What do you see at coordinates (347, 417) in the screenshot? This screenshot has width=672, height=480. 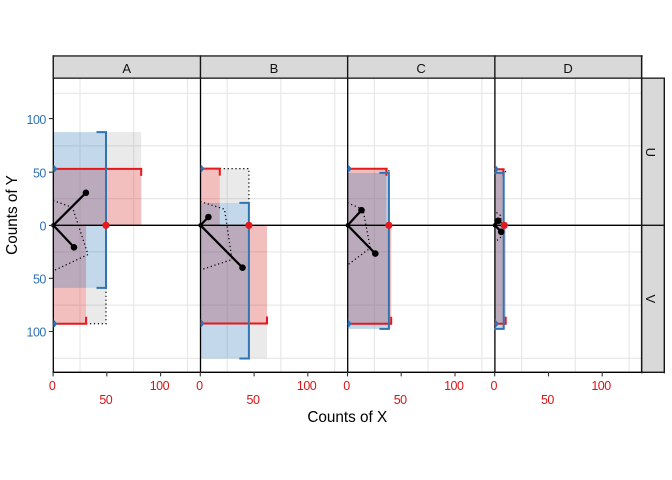 I see `svg-text: Counts of X` at bounding box center [347, 417].